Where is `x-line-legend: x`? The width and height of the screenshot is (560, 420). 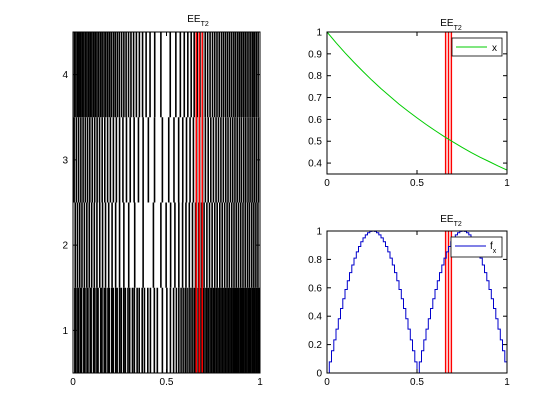 x-line-legend: x is located at coordinates (477, 47).